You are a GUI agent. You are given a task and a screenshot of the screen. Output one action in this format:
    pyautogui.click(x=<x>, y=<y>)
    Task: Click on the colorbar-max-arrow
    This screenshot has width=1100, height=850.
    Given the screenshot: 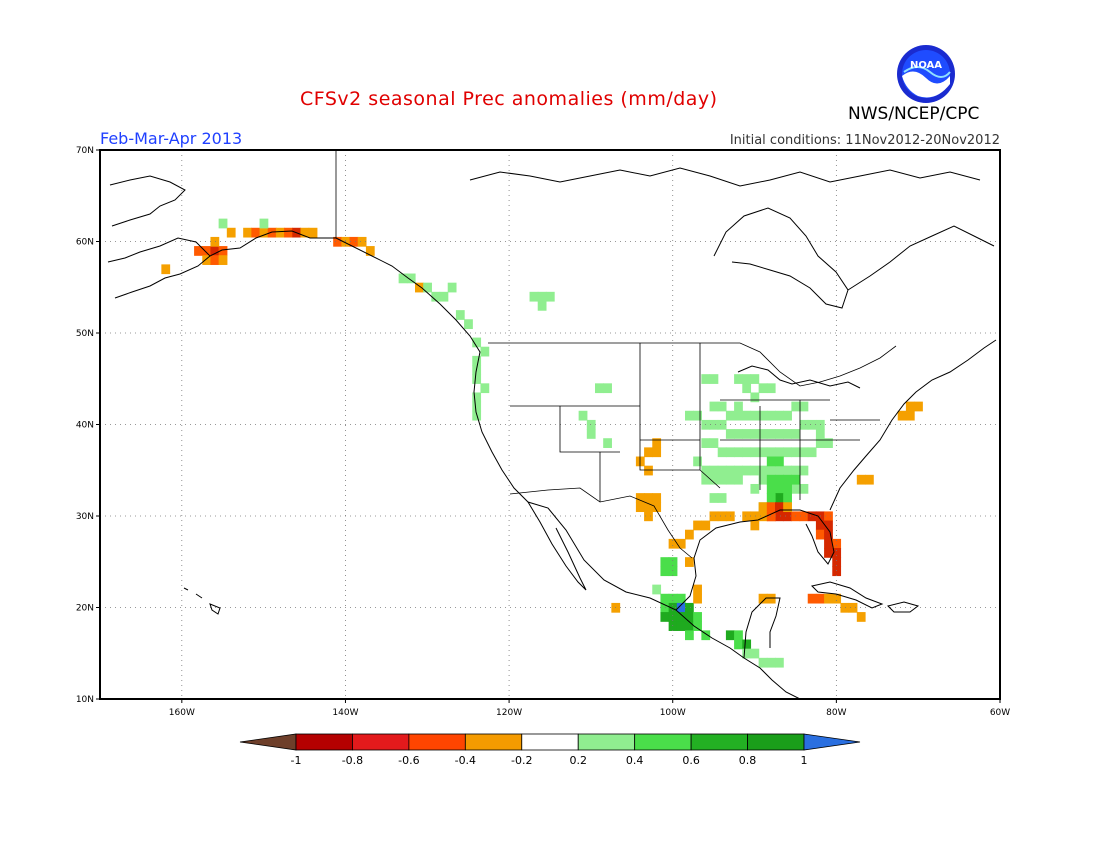 What is the action you would take?
    pyautogui.click(x=832, y=742)
    